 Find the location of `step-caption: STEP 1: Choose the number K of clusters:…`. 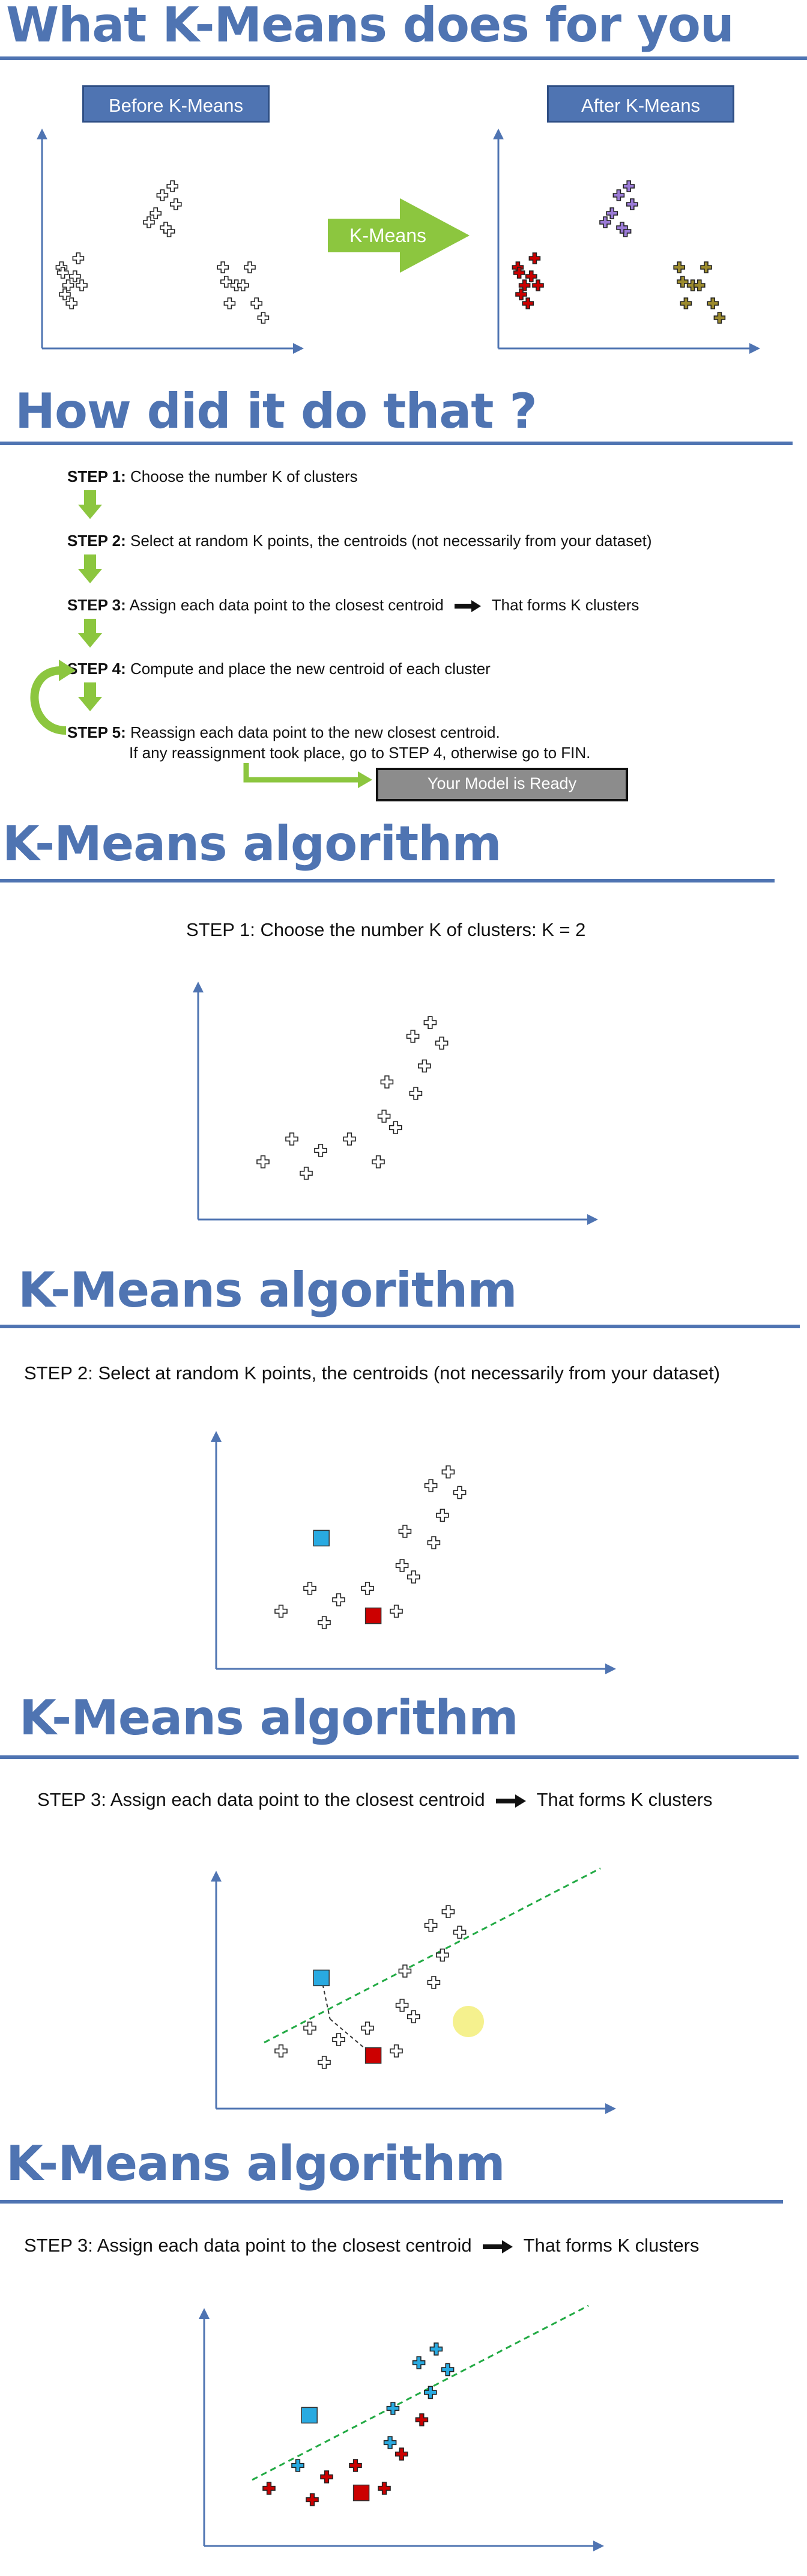

step-caption: STEP 1: Choose the number K of clusters:… is located at coordinates (386, 929).